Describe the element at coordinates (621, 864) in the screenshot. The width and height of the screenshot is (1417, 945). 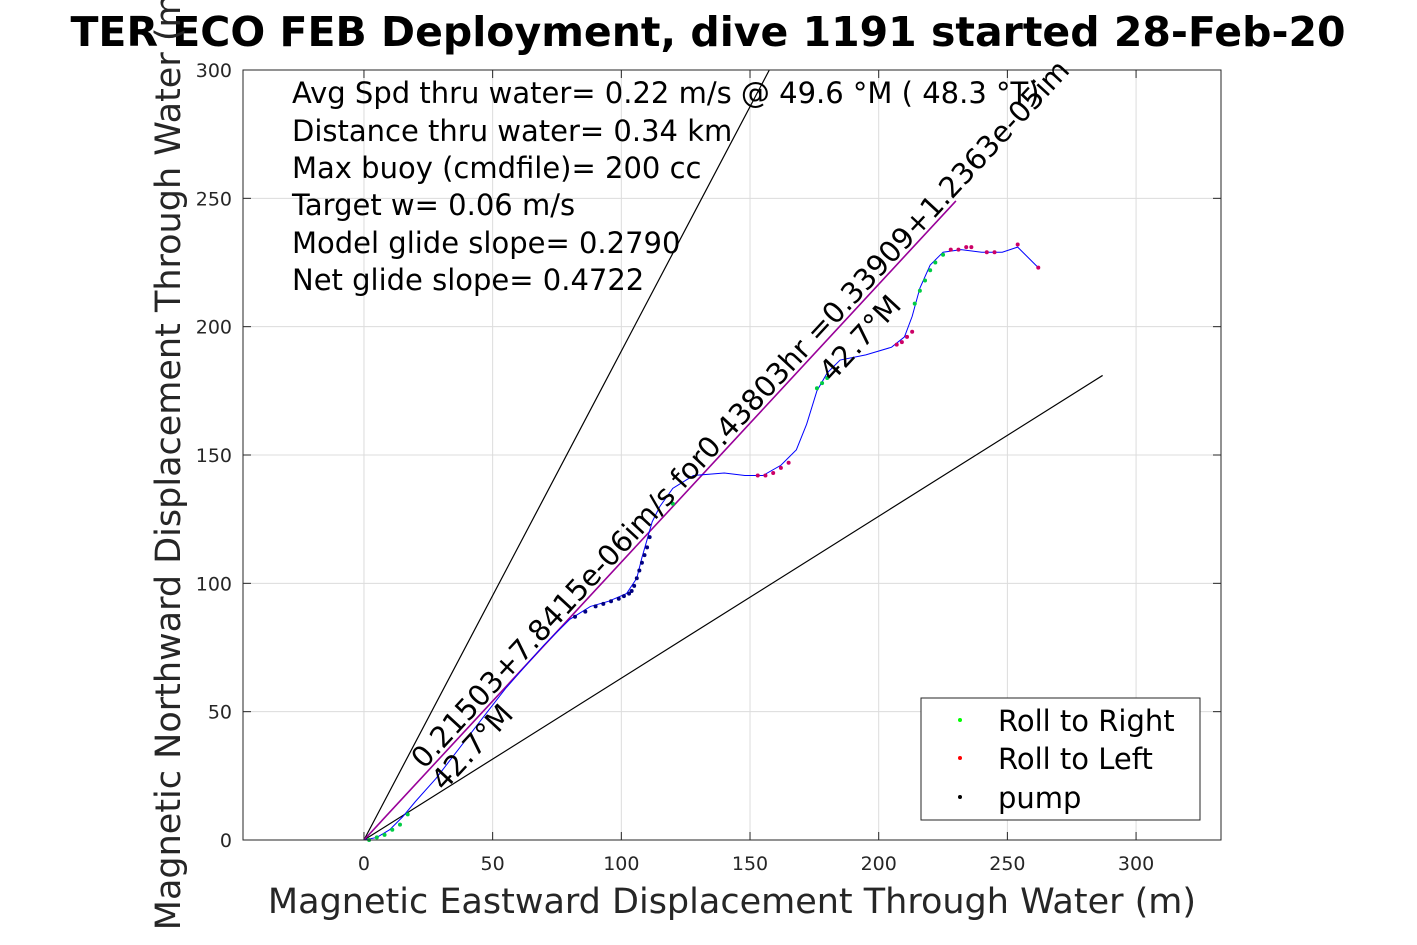
I see `x-tick-label: 100` at that location.